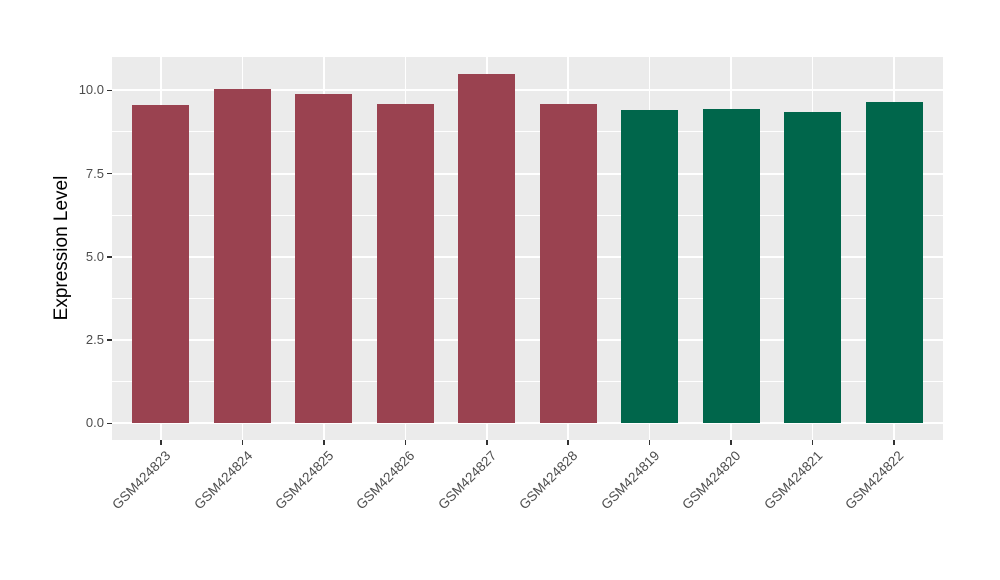 The image size is (1000, 580). Describe the element at coordinates (711, 480) in the screenshot. I see `x-tick-label-GSM424820: GSM424820` at that location.